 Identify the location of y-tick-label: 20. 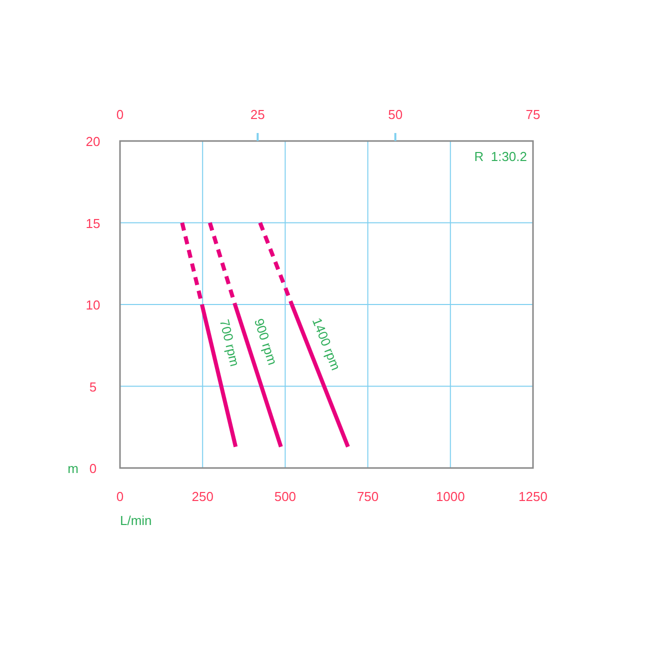
(93, 141).